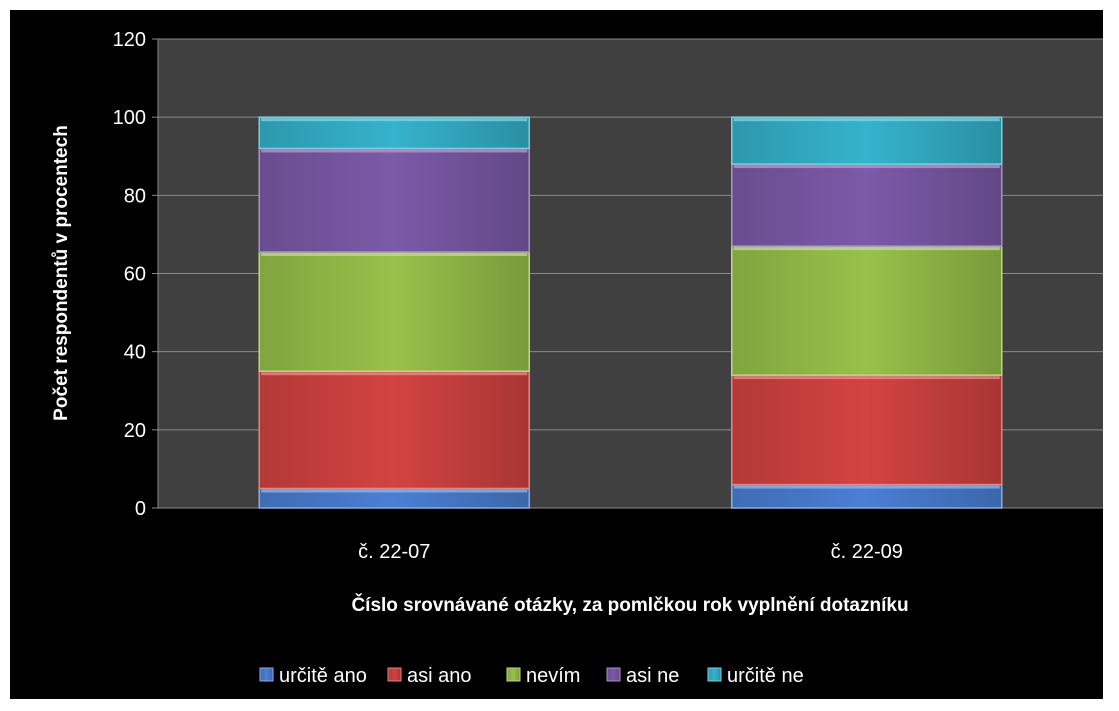  I want to click on y-axis-title: Počet respondentů v procentech, so click(61, 273).